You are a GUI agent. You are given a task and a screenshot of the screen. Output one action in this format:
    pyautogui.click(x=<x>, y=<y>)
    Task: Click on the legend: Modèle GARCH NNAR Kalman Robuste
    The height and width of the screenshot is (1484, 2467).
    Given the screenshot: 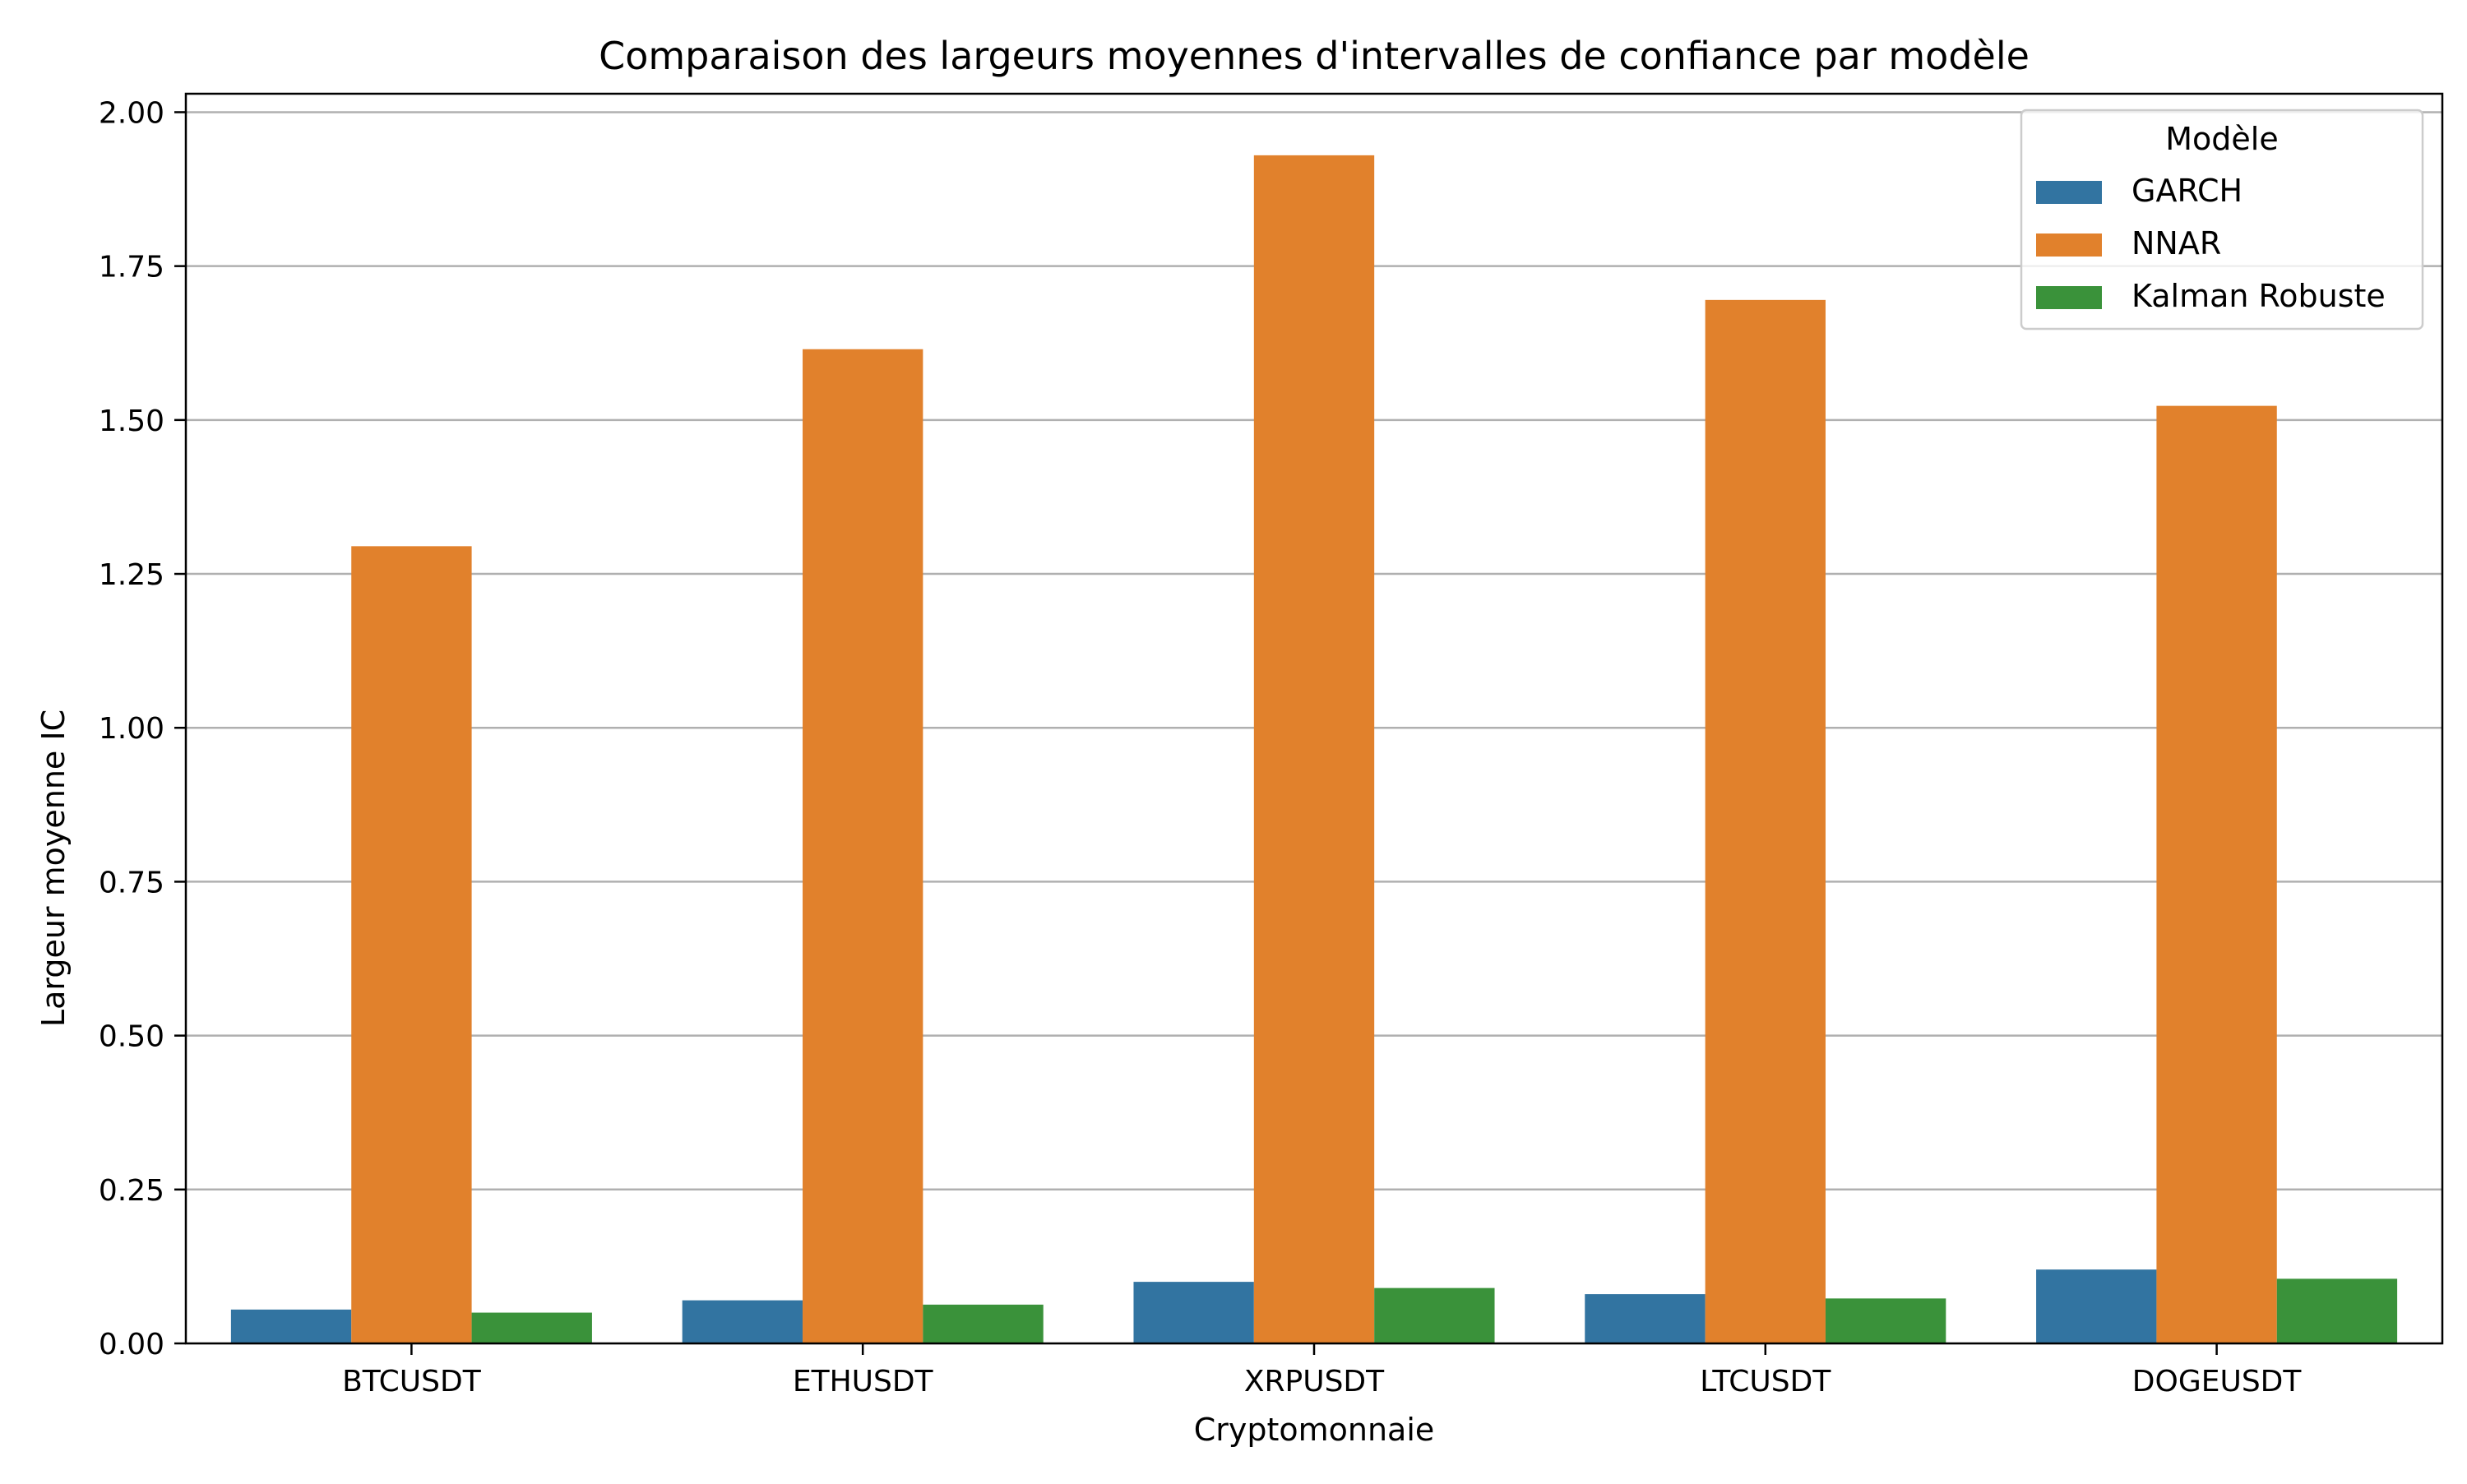 What is the action you would take?
    pyautogui.click(x=2222, y=220)
    